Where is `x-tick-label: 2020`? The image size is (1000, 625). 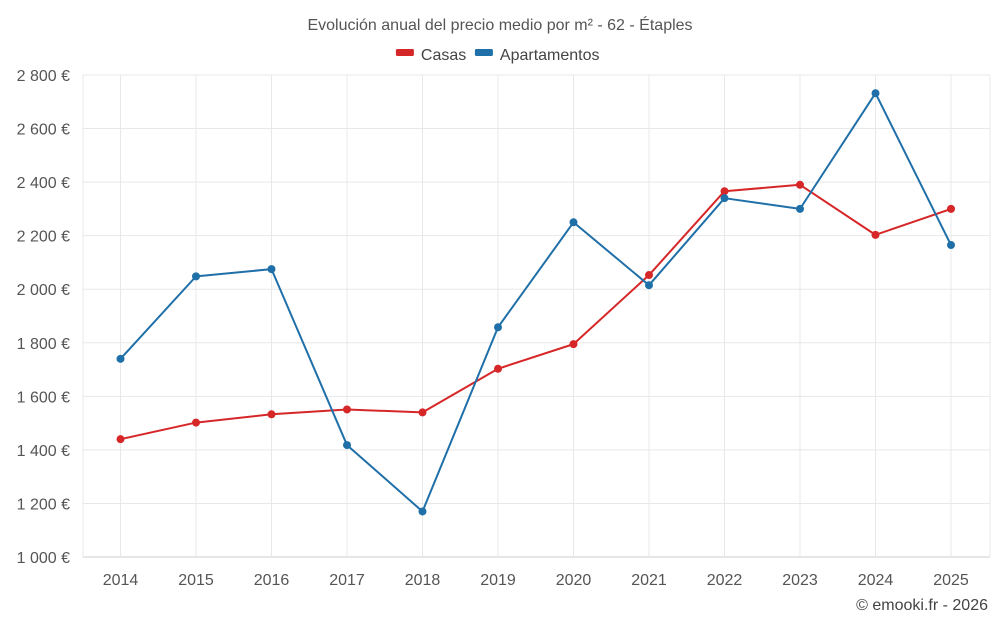 x-tick-label: 2020 is located at coordinates (574, 580).